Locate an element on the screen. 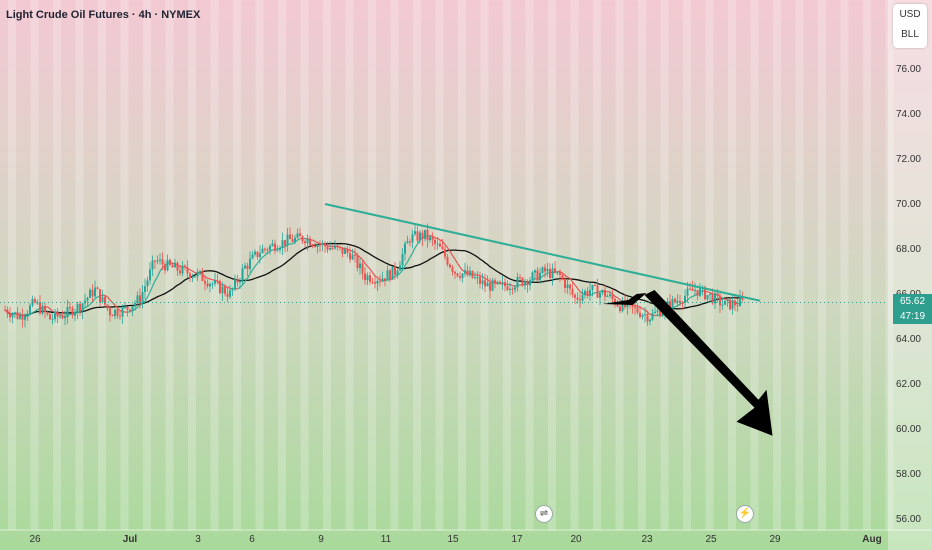  time-axis: 26 Jul 3 6 9 11 15 17 20 23 25 29 Aug is located at coordinates (455, 539).